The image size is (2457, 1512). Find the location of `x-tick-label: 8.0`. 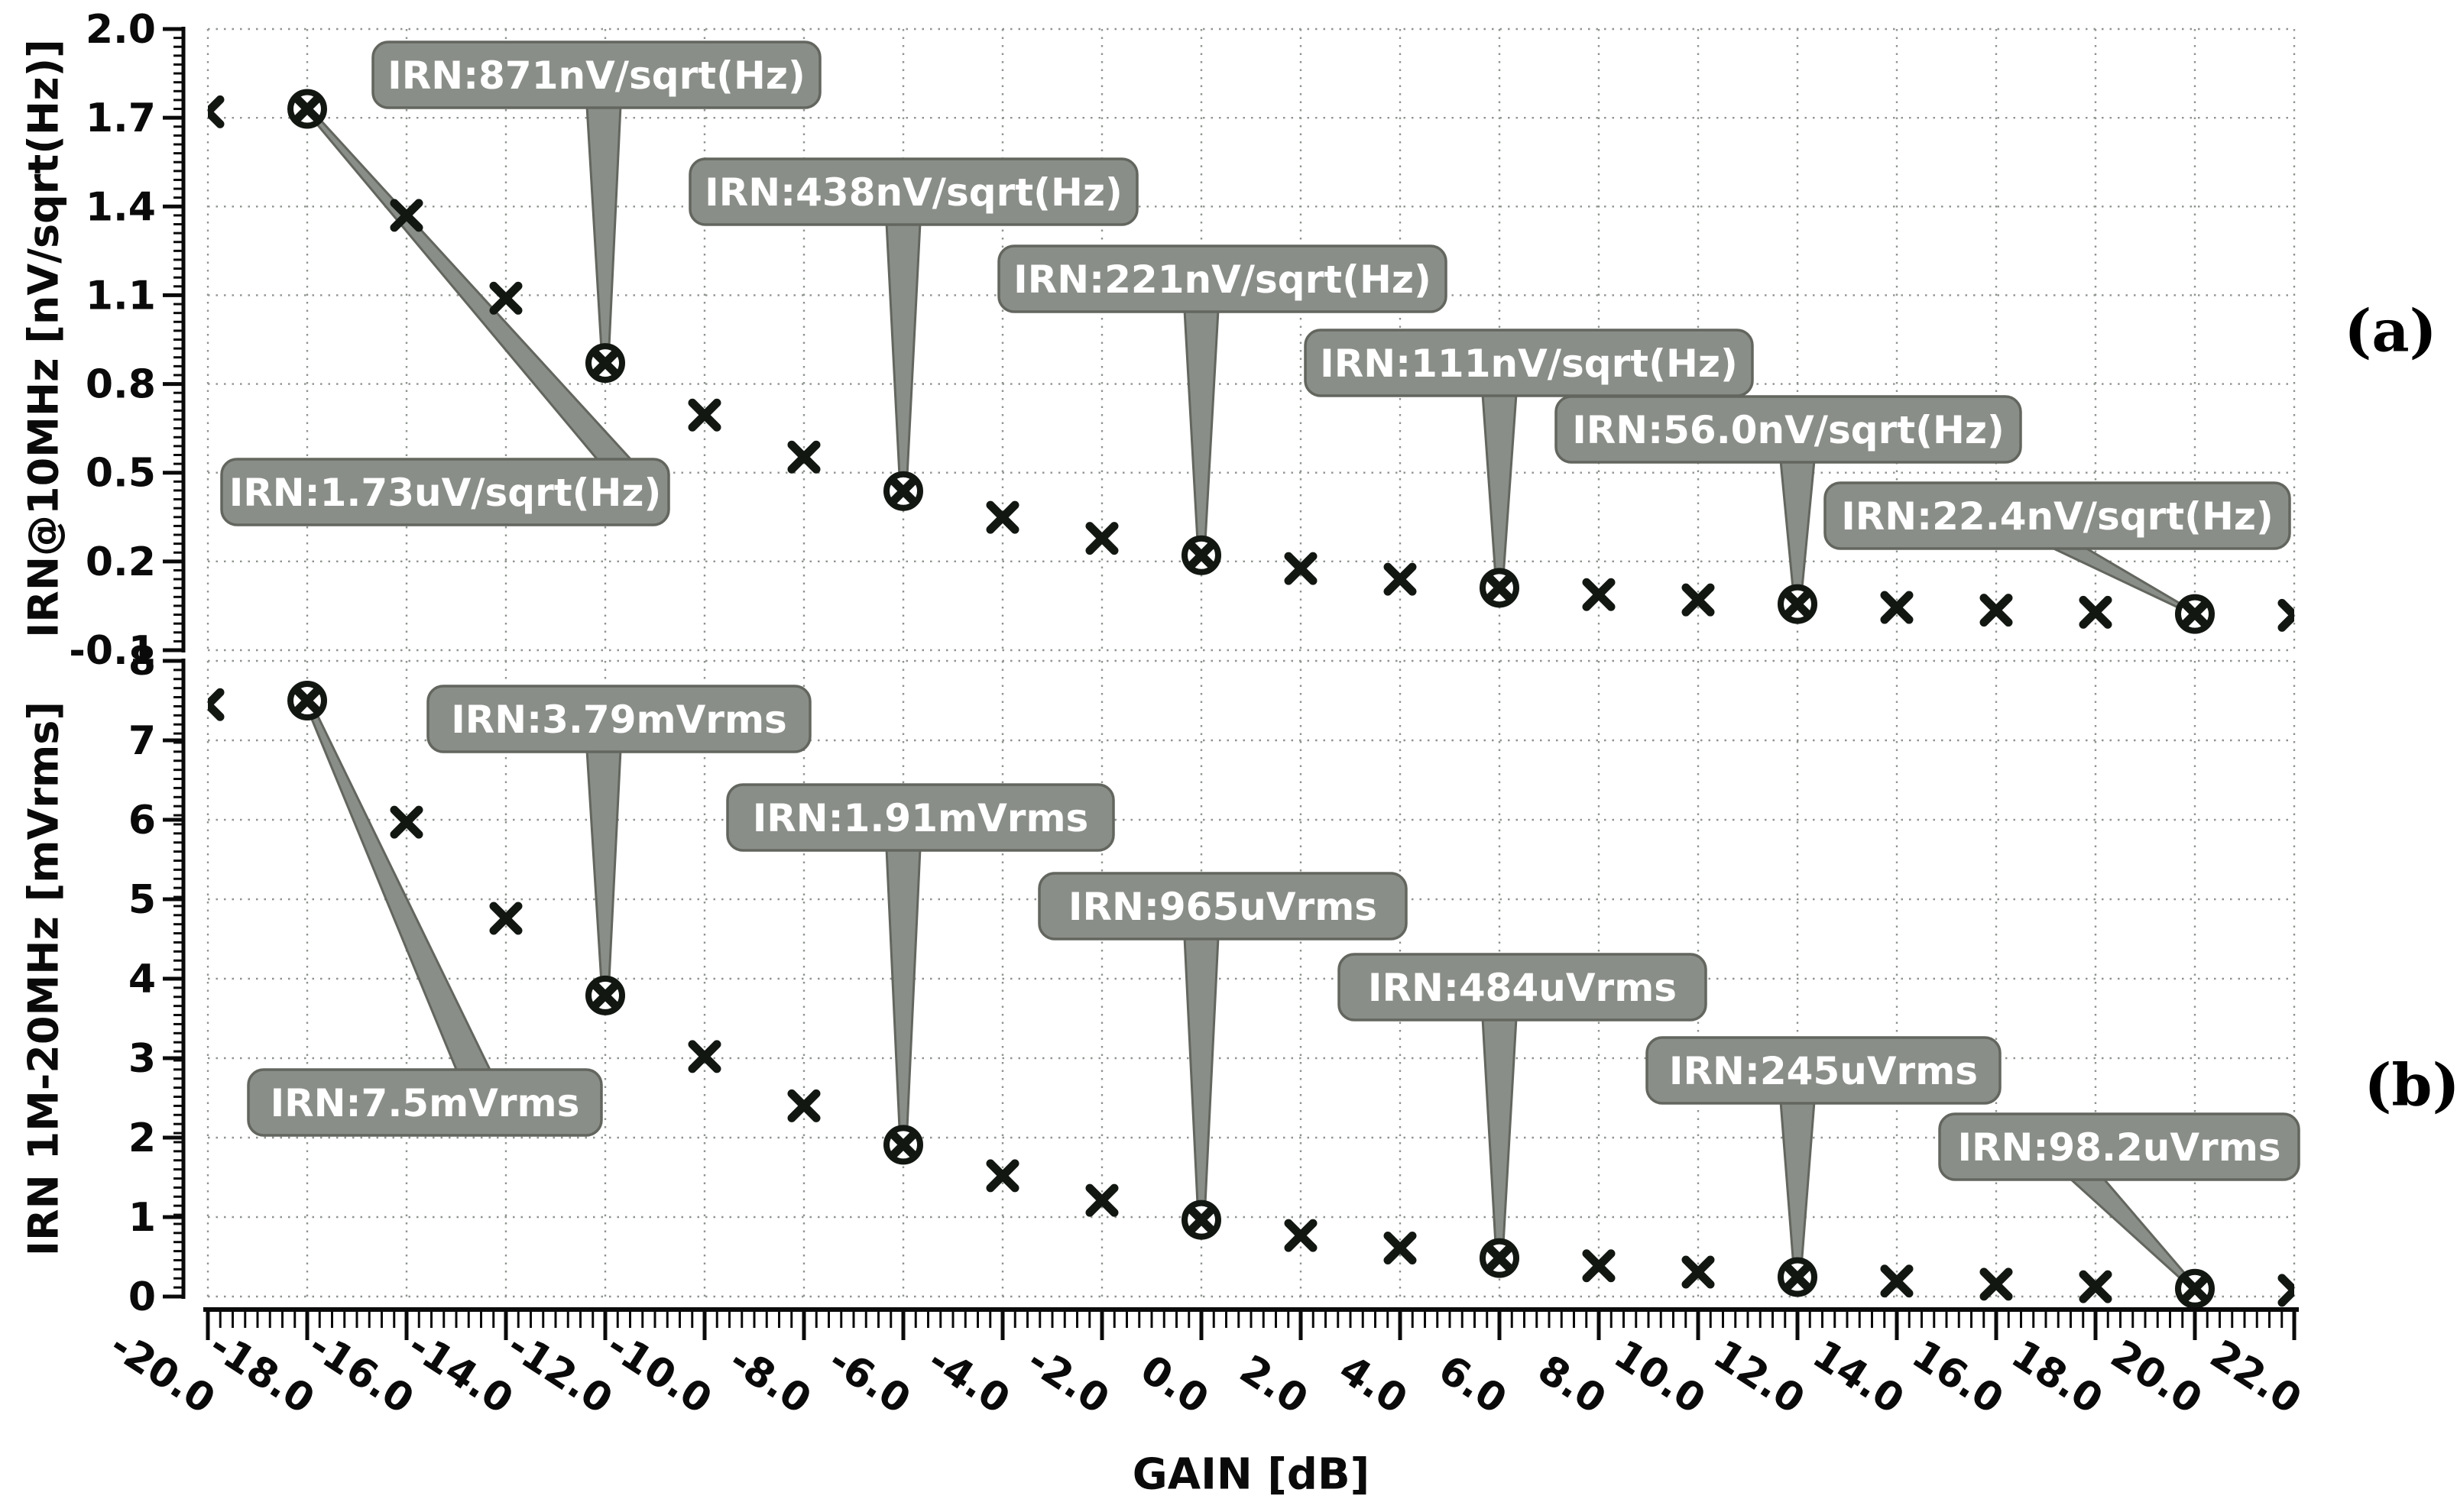

x-tick-label: 8.0 is located at coordinates (1572, 1384).